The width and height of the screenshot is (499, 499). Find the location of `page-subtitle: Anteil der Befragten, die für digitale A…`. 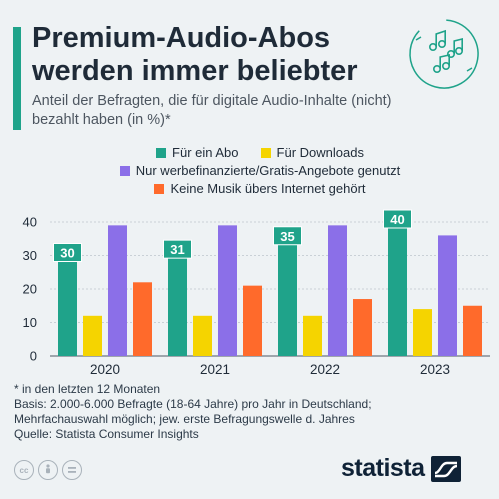

page-subtitle: Anteil der Befragten, die für digitale A… is located at coordinates (212, 110).